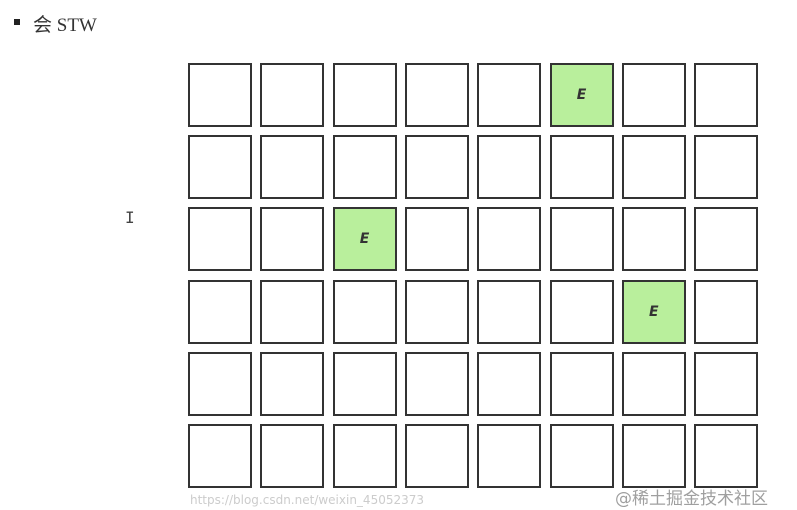 The height and width of the screenshot is (510, 797). Describe the element at coordinates (17, 22) in the screenshot. I see `bullet-icon` at that location.